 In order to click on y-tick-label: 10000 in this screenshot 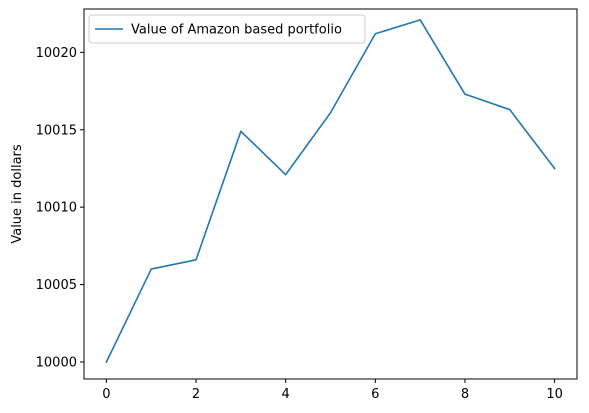, I will do `click(56, 362)`.